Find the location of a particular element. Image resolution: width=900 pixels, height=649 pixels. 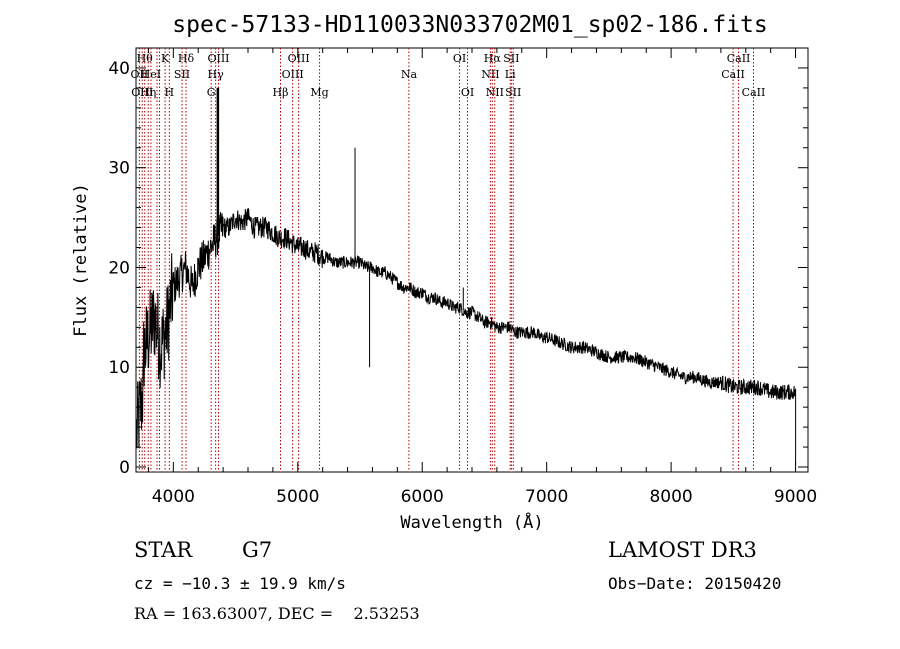

x-tick-label-4: 8000 is located at coordinates (670, 497).